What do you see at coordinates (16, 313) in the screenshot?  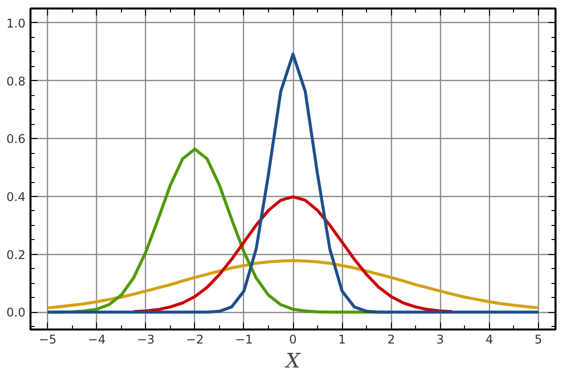 I see `y-tick-label: 0.0` at bounding box center [16, 313].